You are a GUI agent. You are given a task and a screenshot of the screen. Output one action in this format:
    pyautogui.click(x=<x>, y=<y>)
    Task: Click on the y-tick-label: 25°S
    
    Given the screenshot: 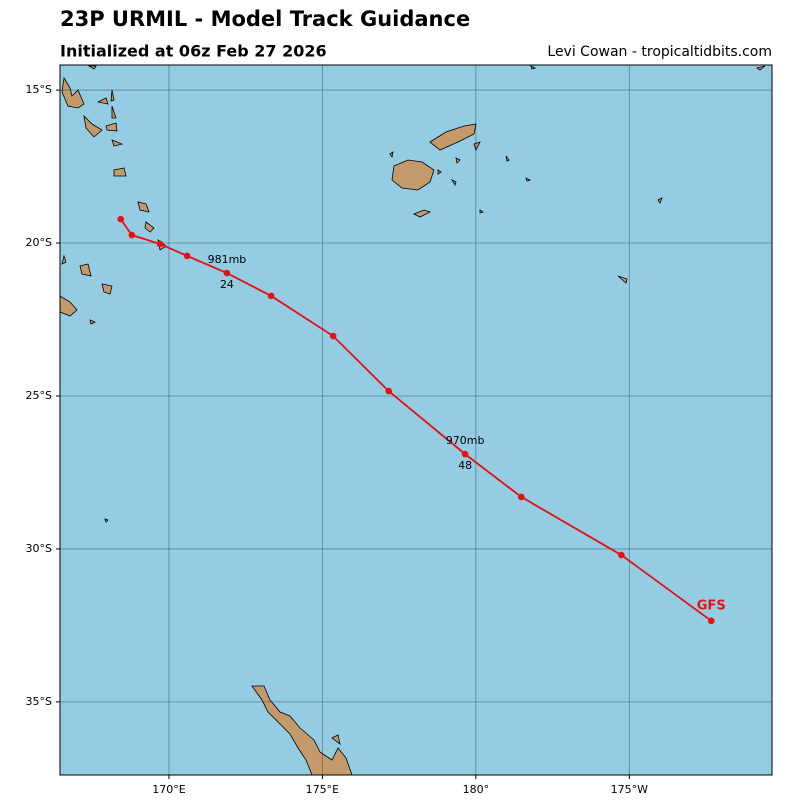 What is the action you would take?
    pyautogui.click(x=39, y=395)
    